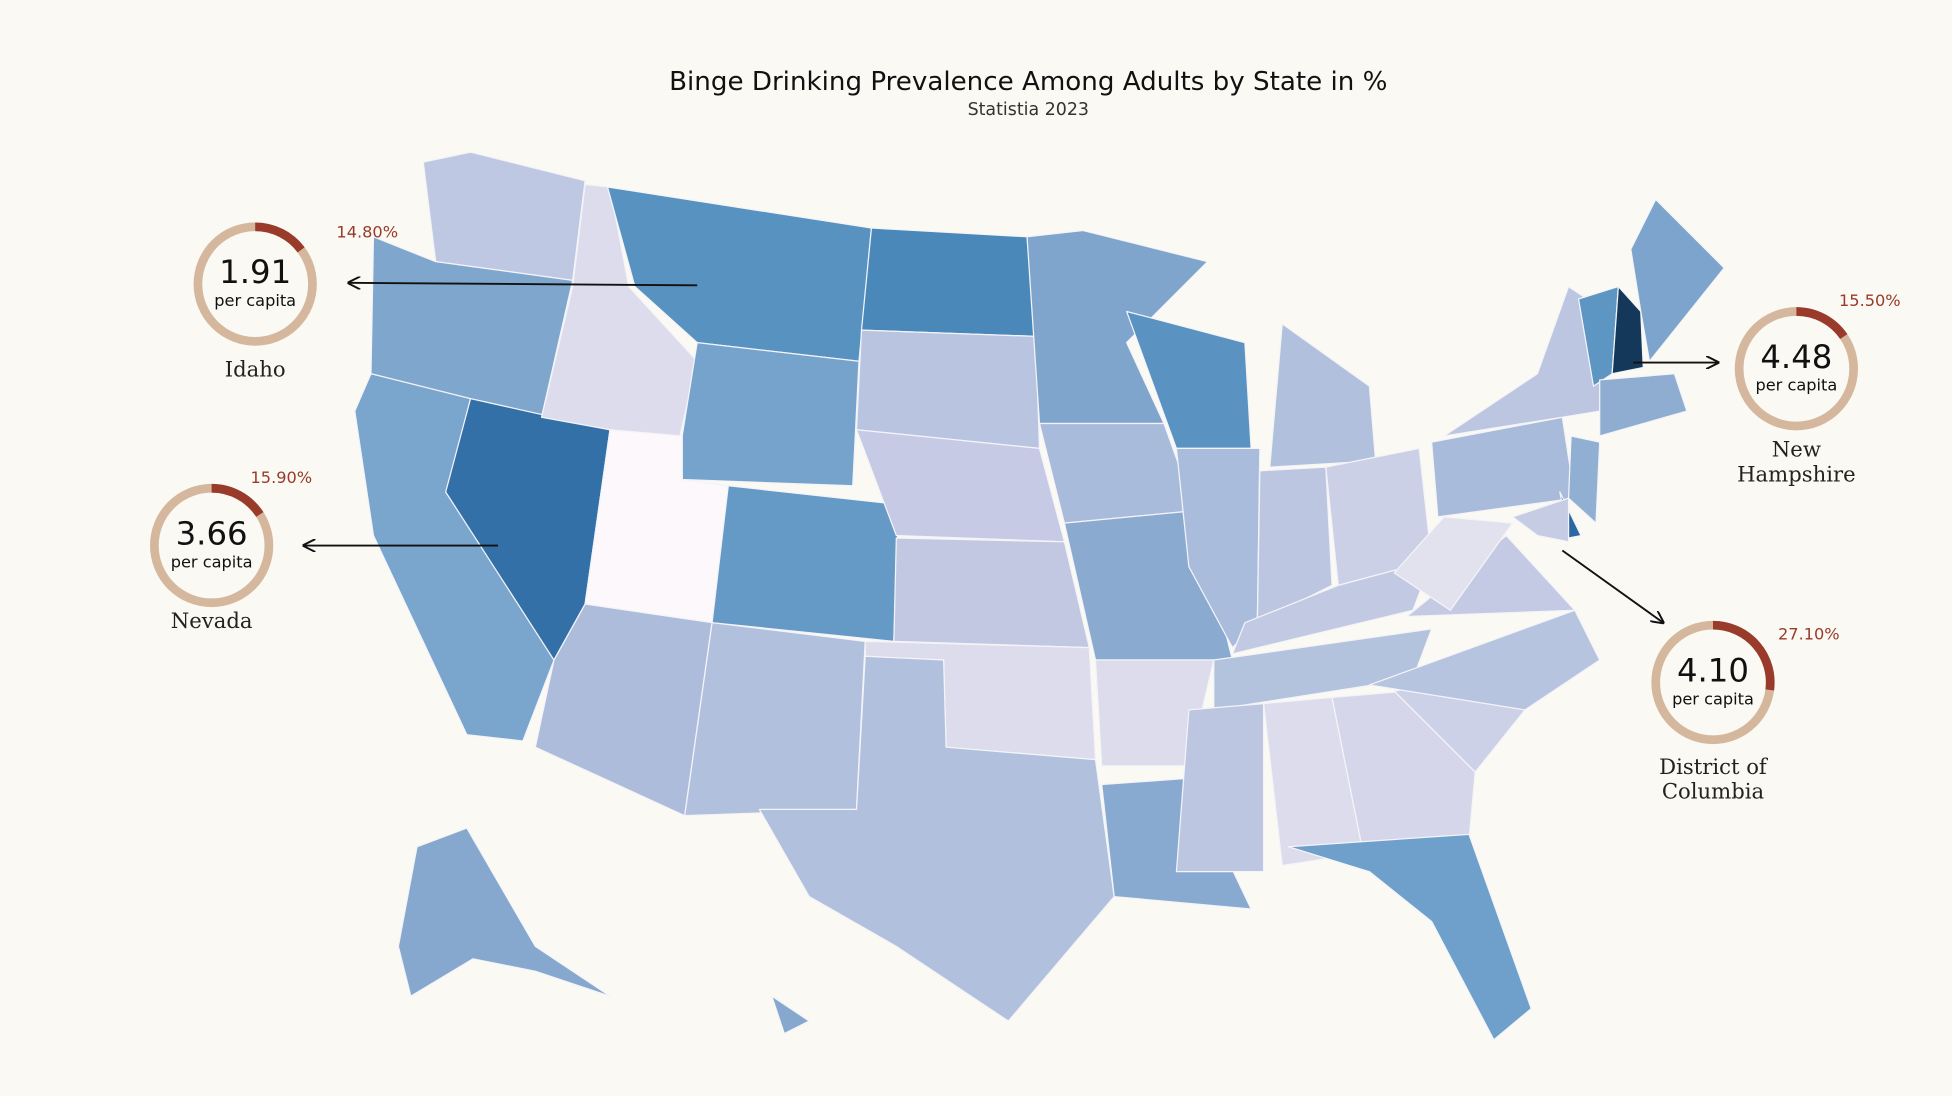 Image resolution: width=1952 pixels, height=1096 pixels. I want to click on per-capita-value: 3.66, so click(212, 534).